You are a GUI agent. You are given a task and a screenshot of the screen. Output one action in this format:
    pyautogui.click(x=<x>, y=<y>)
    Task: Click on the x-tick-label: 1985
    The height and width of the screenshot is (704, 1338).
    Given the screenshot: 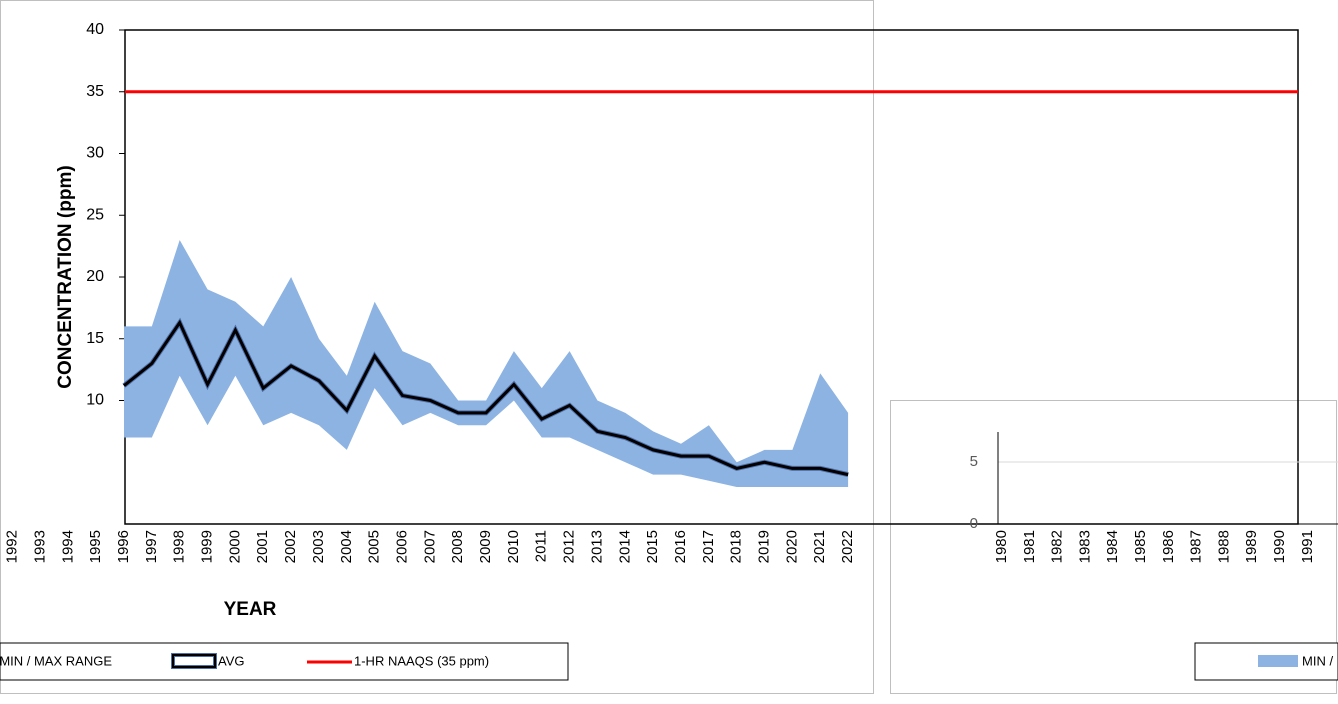 What is the action you would take?
    pyautogui.click(x=1140, y=546)
    